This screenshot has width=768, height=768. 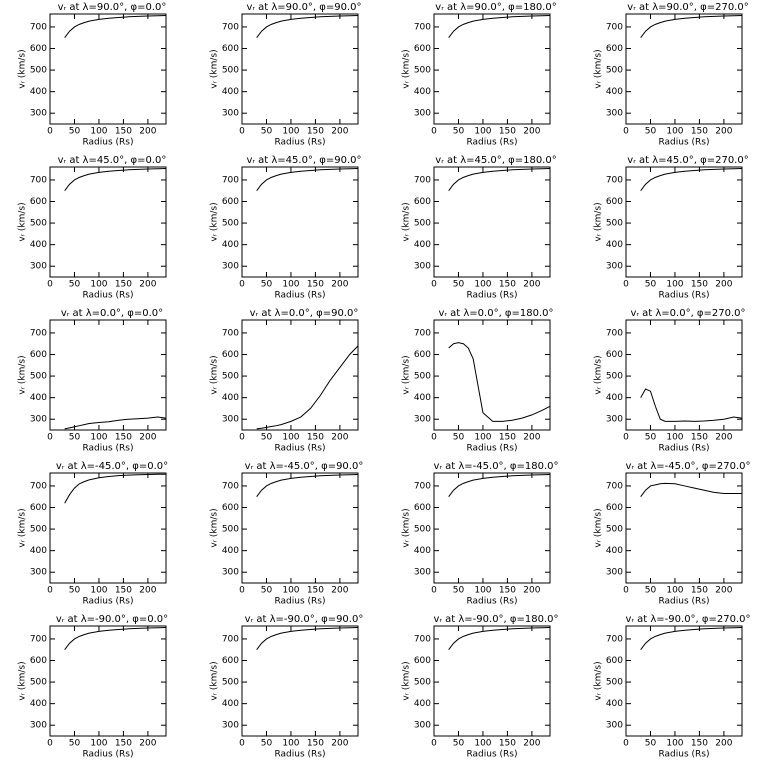 I want to click on chart-title: vᵣ at λ=90.0°, φ=270.0°, so click(x=687, y=7).